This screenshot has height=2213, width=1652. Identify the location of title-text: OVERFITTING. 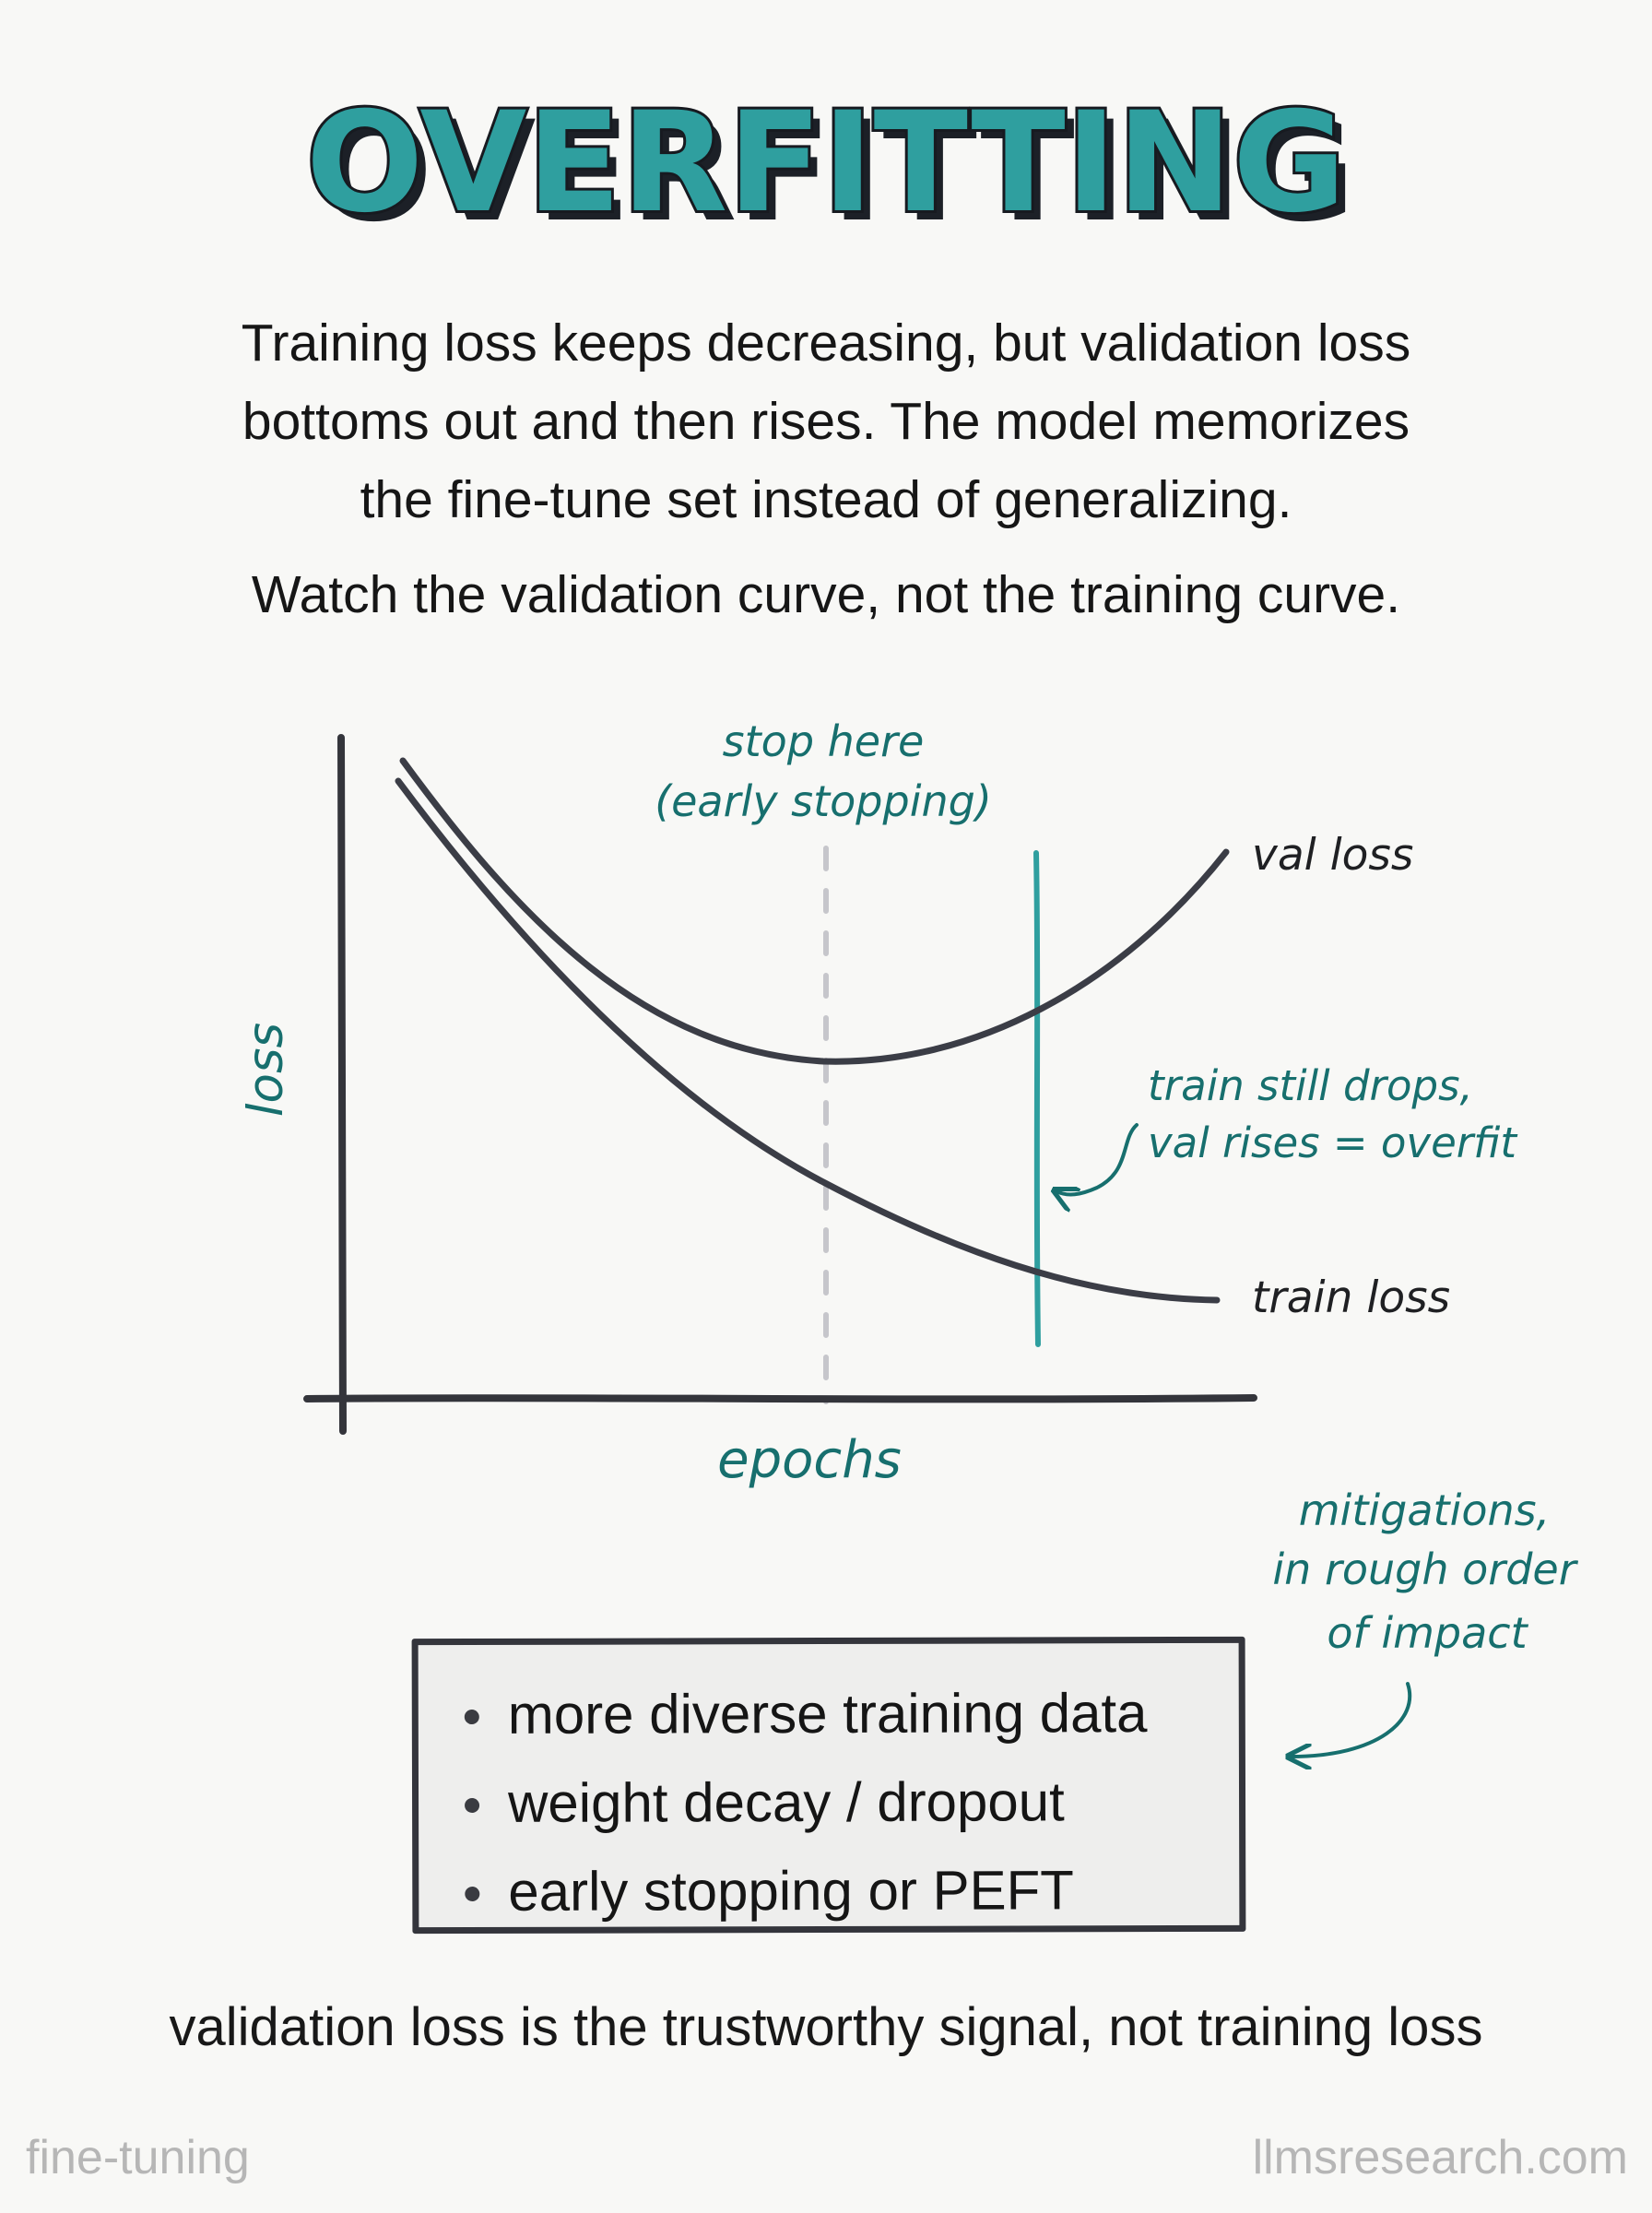
(826, 163).